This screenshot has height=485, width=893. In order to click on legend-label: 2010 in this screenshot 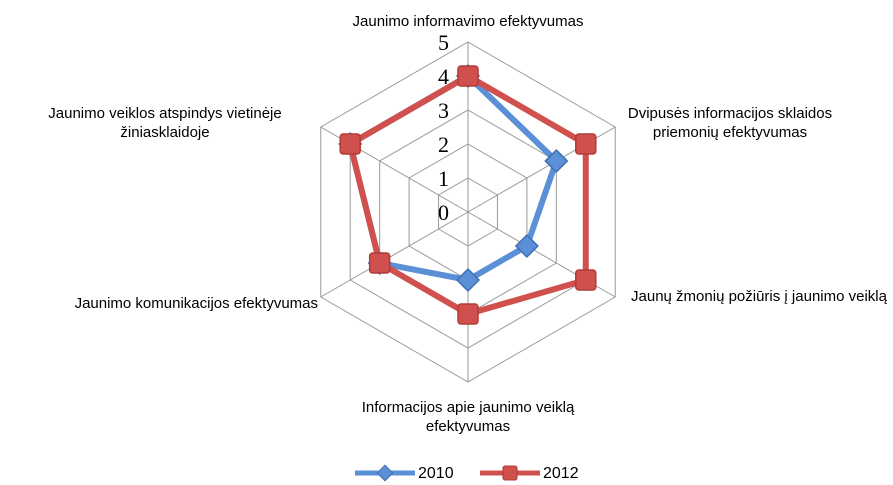, I will do `click(436, 473)`.